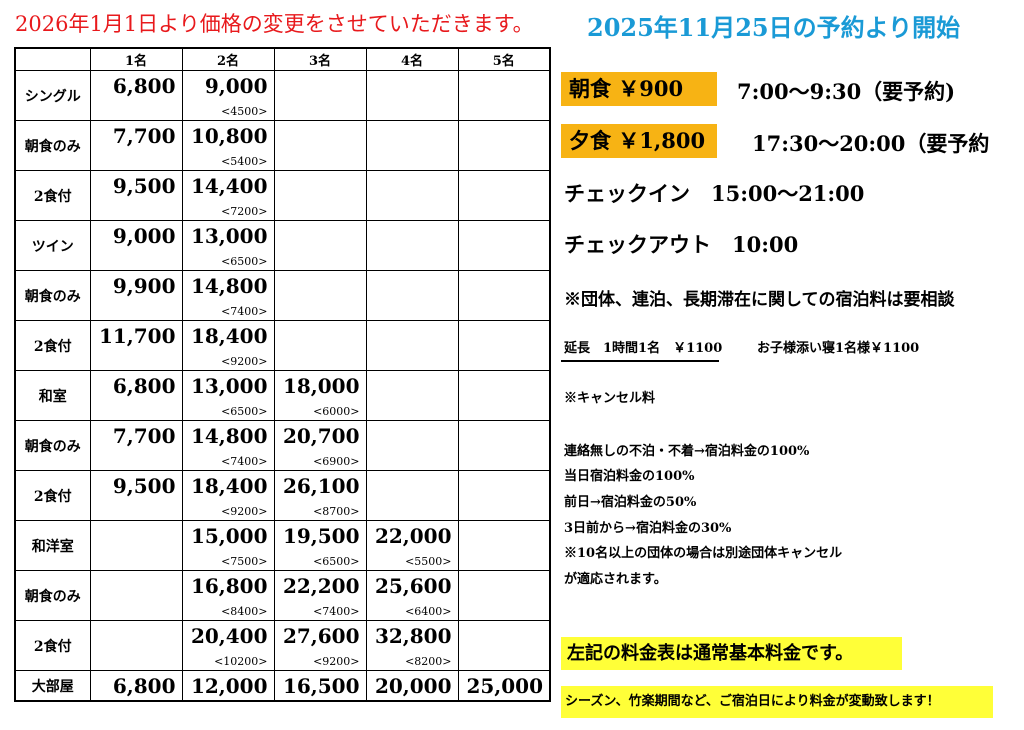 The image size is (1024, 730). What do you see at coordinates (229, 586) in the screenshot?
I see `price-value: 16,800` at bounding box center [229, 586].